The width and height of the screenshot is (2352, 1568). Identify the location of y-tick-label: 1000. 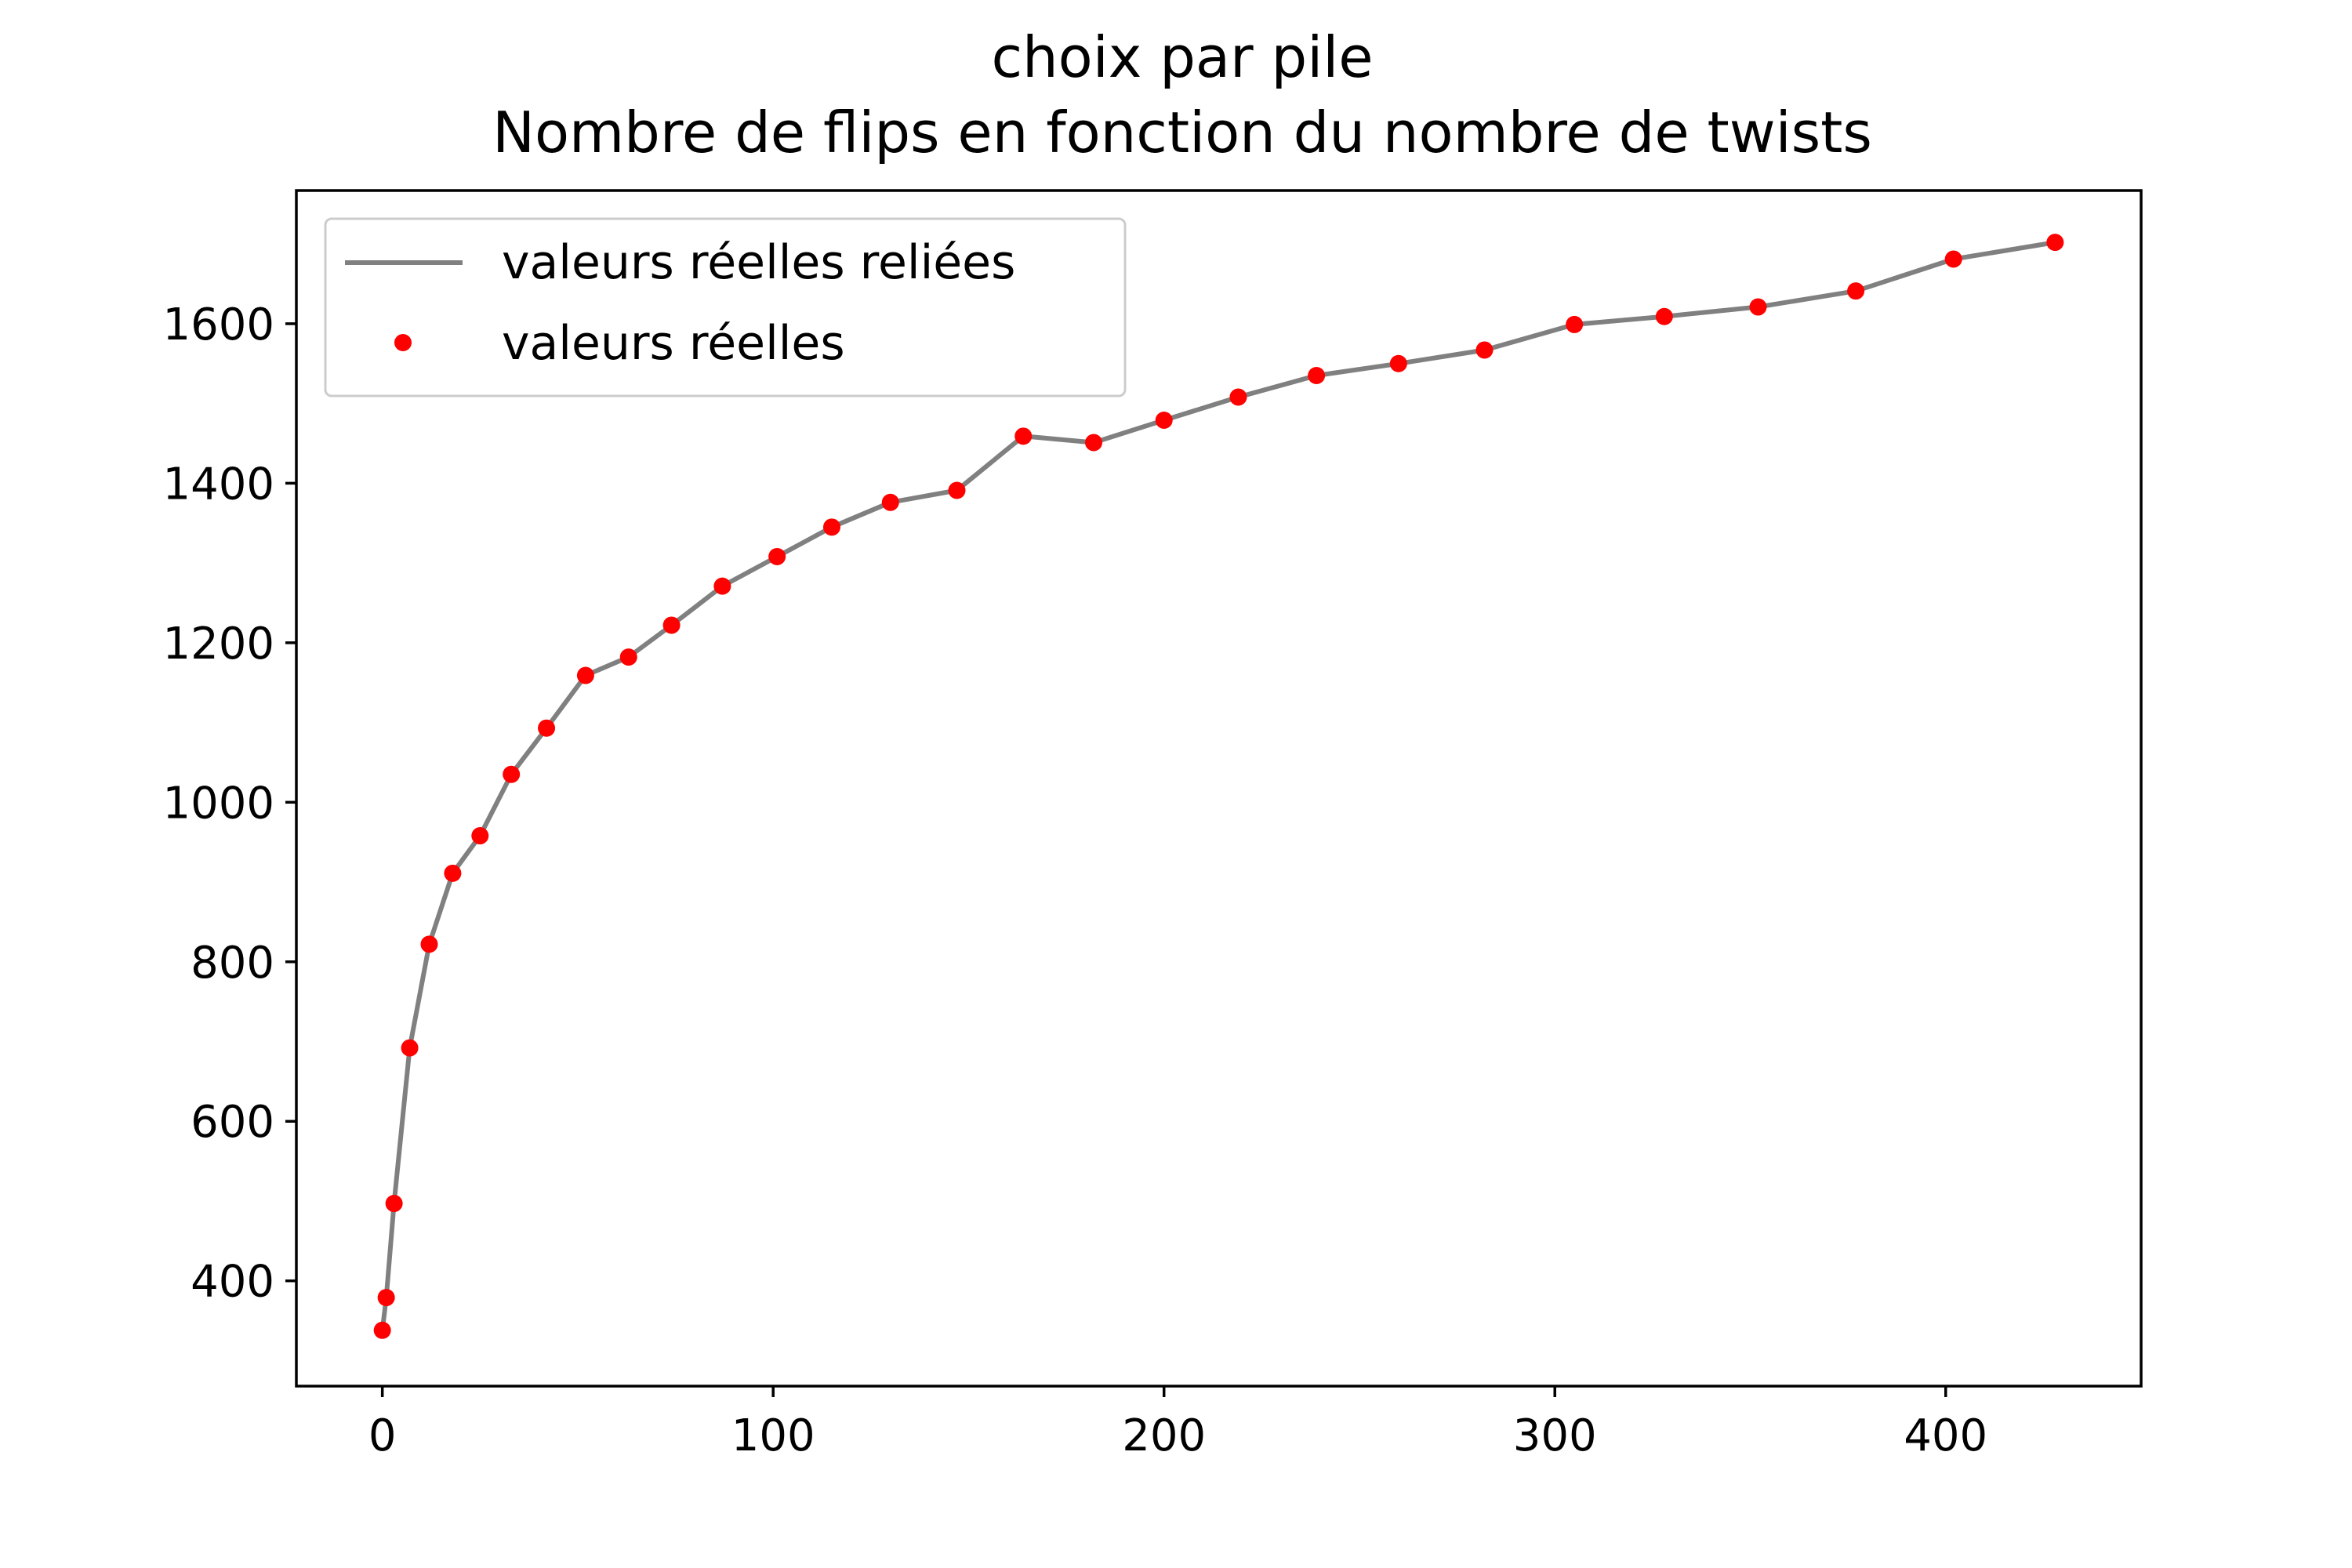
(218, 803).